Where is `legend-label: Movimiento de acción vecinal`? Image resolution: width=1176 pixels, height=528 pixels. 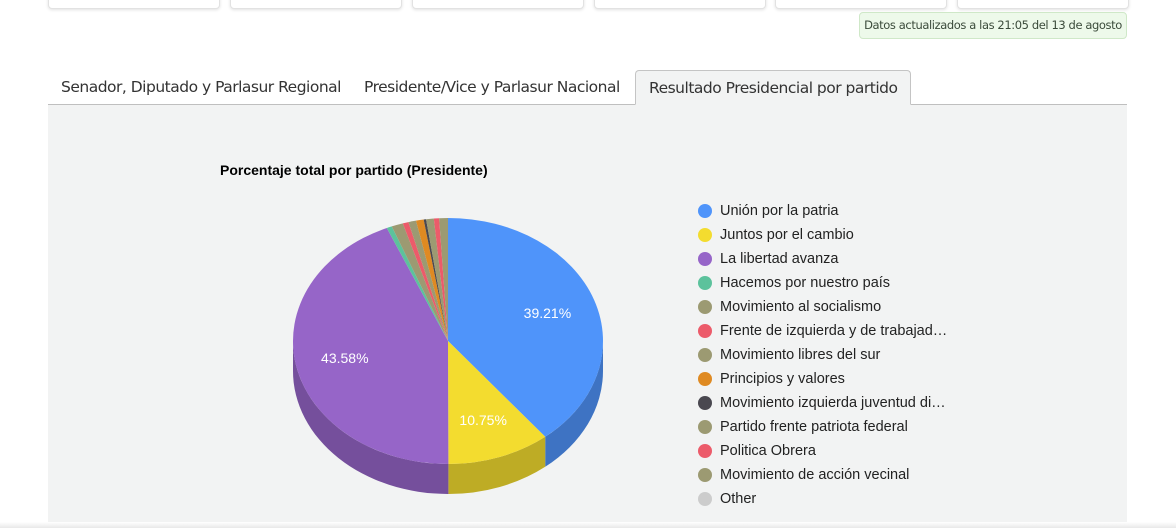 legend-label: Movimiento de acción vecinal is located at coordinates (815, 475).